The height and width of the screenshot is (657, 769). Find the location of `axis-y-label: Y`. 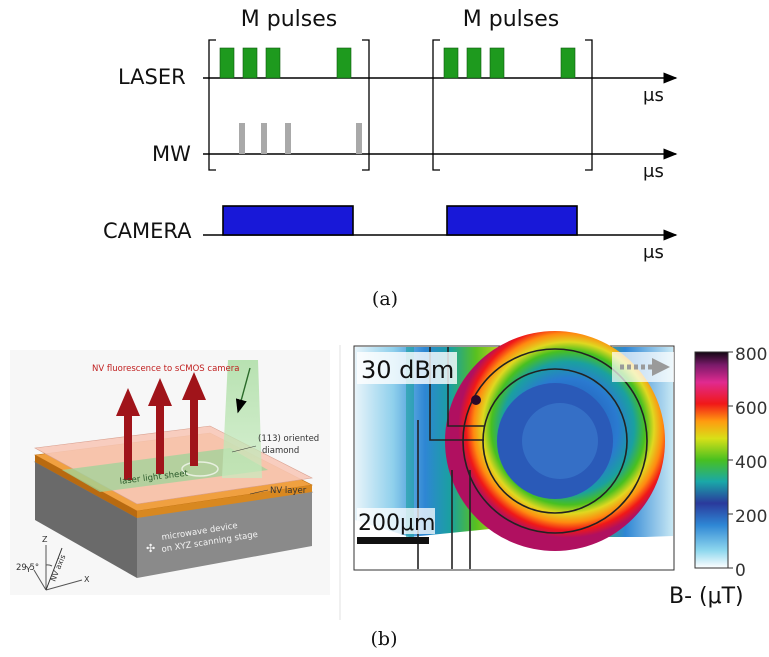

axis-y-label: Y is located at coordinates (28, 569).